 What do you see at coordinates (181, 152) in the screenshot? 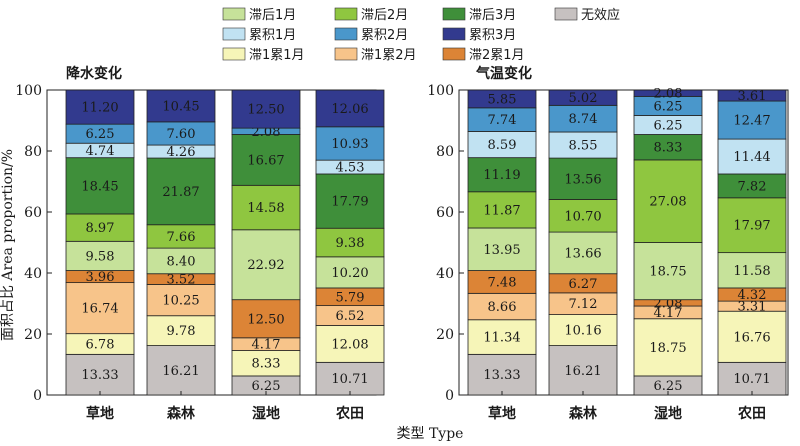
I see `data-label-leiji1: 4.26` at bounding box center [181, 152].